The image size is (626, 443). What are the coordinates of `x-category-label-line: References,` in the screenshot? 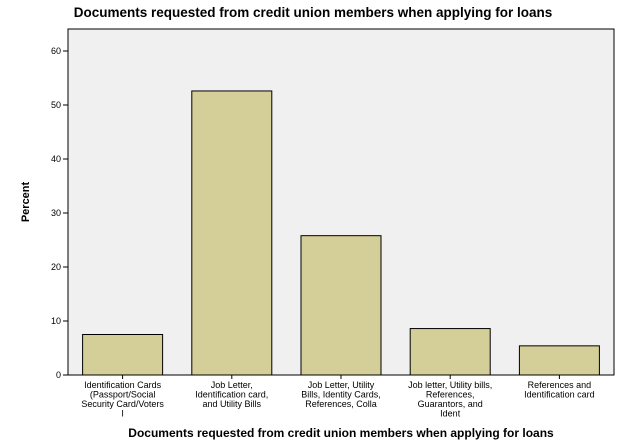 It's located at (450, 395).